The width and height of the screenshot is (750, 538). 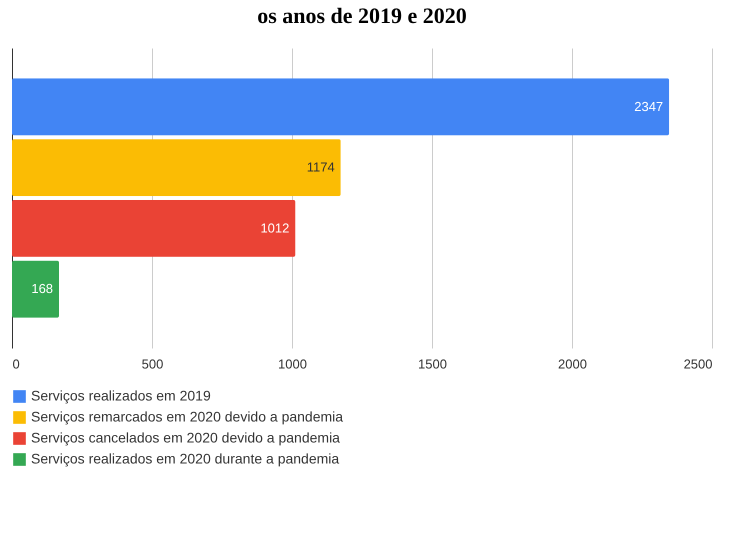 What do you see at coordinates (572, 364) in the screenshot?
I see `x-tick-label: 2000` at bounding box center [572, 364].